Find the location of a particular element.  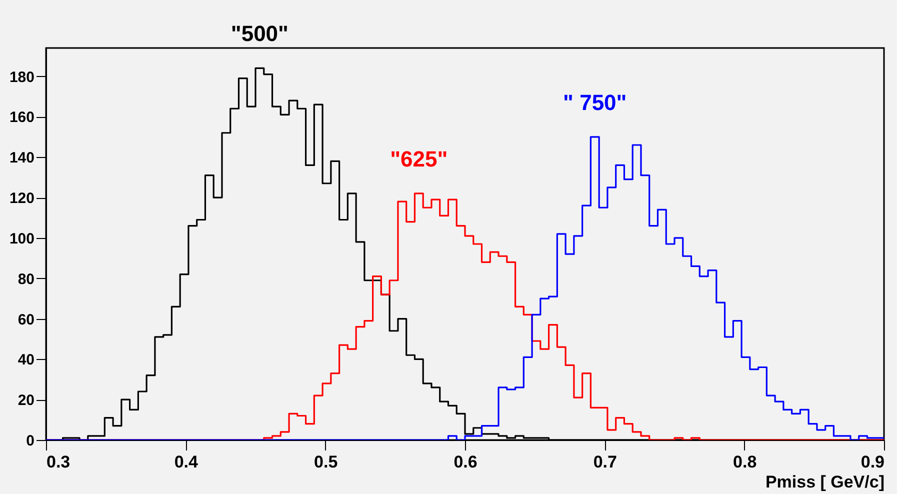

y-tick-label: 180 is located at coordinates (21, 77).